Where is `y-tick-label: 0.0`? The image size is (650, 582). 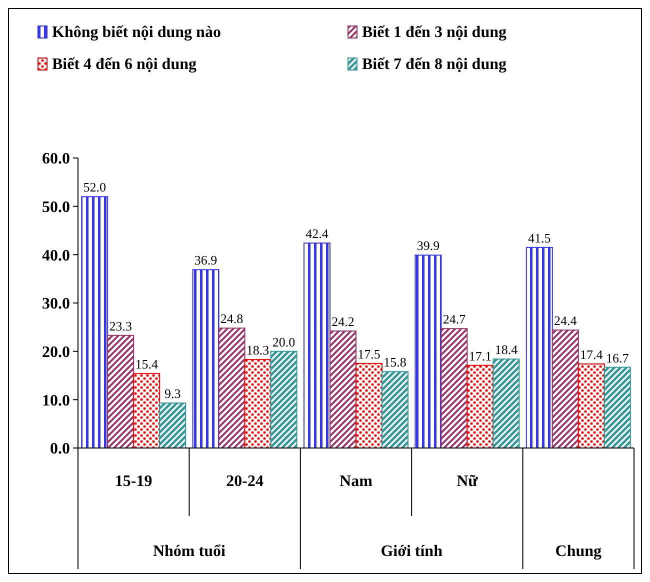 y-tick-label: 0.0 is located at coordinates (60, 449).